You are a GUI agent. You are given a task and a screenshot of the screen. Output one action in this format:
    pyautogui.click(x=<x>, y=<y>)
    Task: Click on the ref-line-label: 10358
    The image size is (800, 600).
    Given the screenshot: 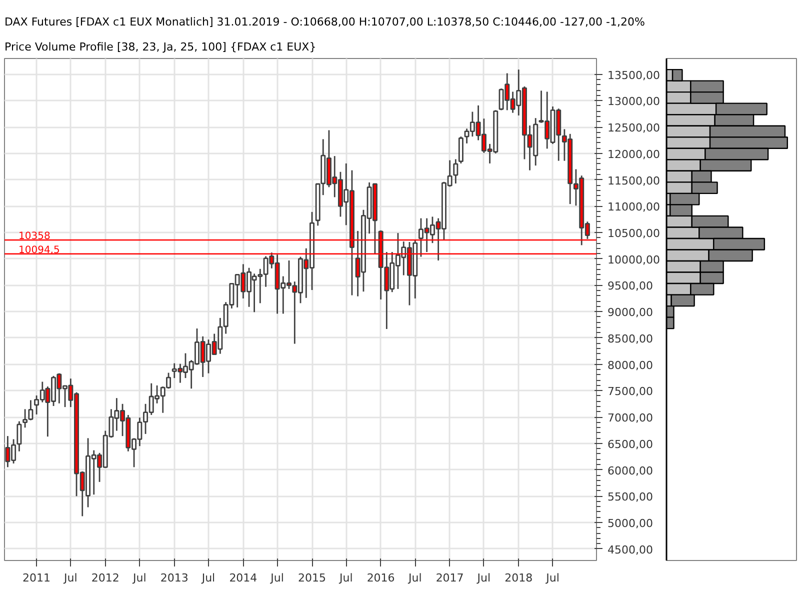 What is the action you would take?
    pyautogui.click(x=34, y=236)
    